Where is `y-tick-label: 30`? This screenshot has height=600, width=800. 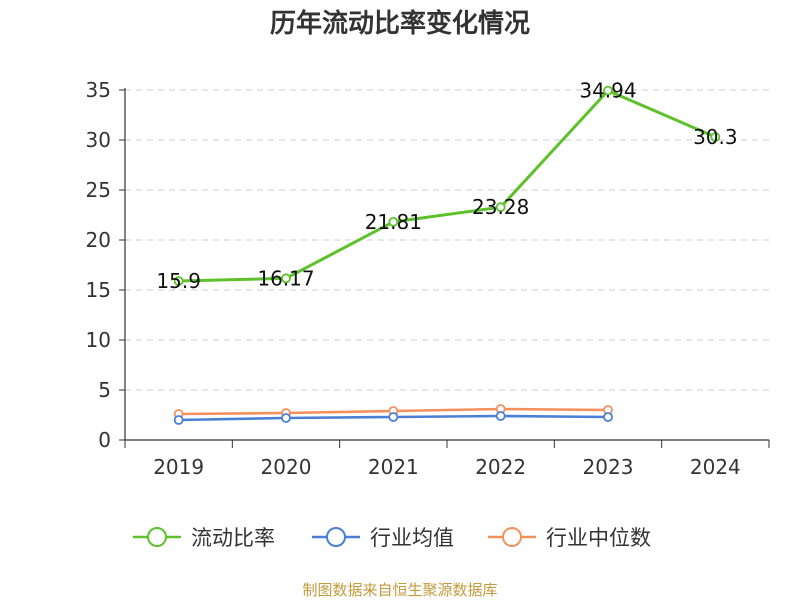
y-tick-label: 30 is located at coordinates (98, 140).